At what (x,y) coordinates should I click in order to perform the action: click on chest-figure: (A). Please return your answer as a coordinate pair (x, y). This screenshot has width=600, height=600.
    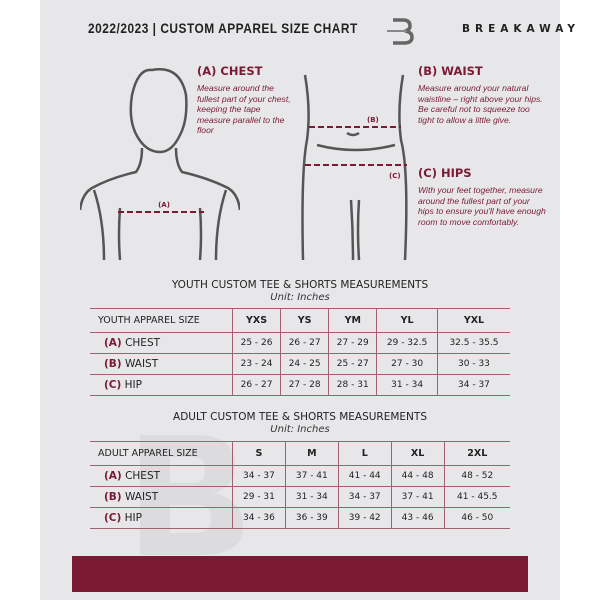
    Looking at the image, I should click on (160, 164).